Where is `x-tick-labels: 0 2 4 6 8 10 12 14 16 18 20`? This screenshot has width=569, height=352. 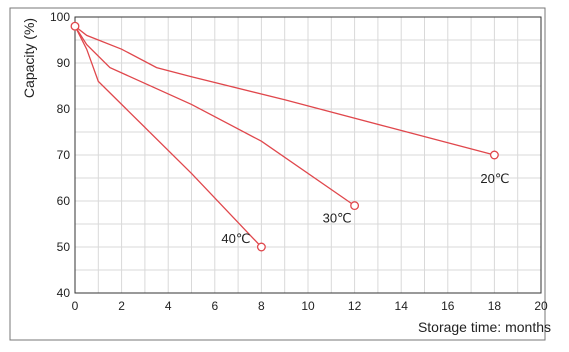 x-tick-labels: 0 2 4 6 8 10 12 14 16 18 20 is located at coordinates (310, 306).